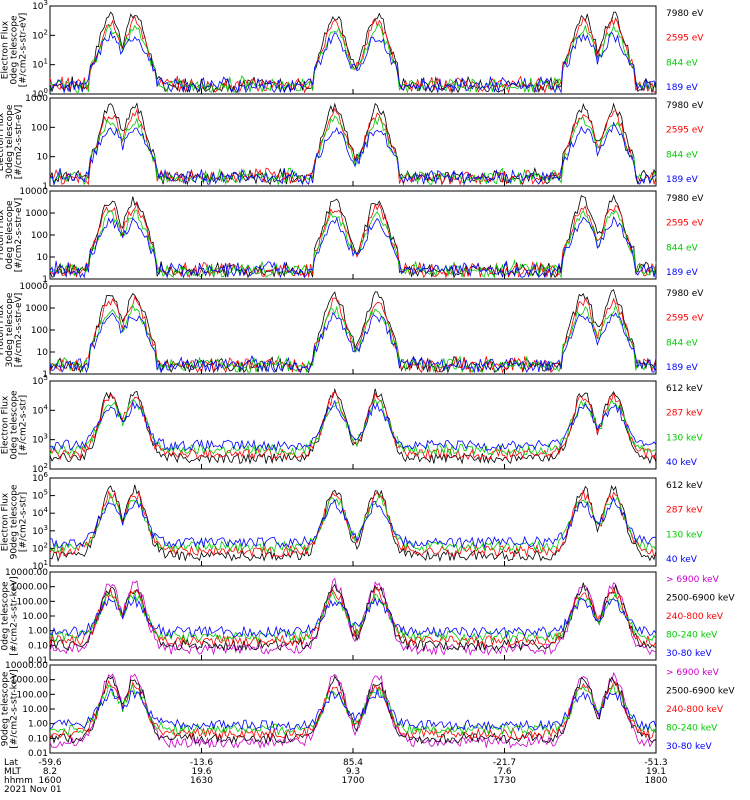  What do you see at coordinates (39, 236) in the screenshot?
I see `y-tick-label: 100` at bounding box center [39, 236].